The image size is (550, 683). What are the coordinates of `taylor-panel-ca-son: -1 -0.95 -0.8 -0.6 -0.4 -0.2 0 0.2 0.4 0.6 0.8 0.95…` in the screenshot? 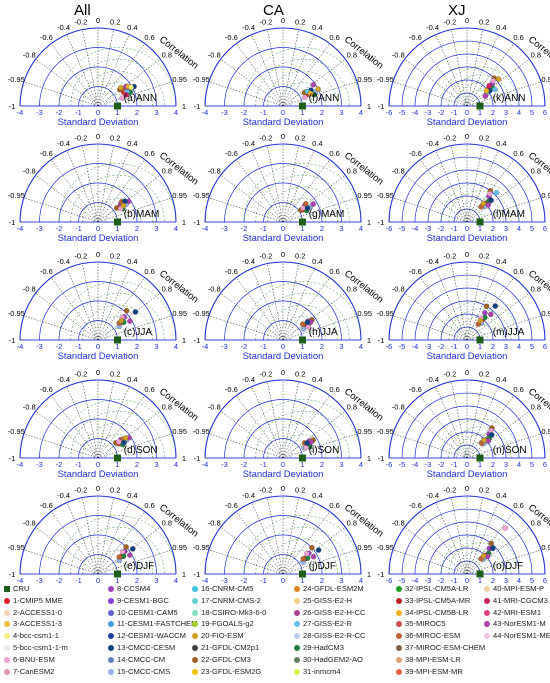 It's located at (289, 424).